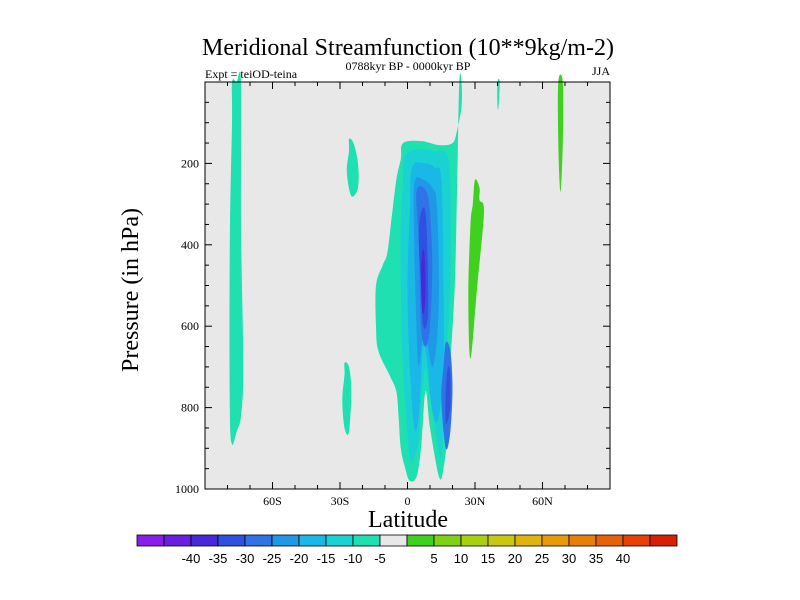 Image resolution: width=800 pixels, height=600 pixels. Describe the element at coordinates (190, 408) in the screenshot. I see `y-tick-label: 800` at that location.